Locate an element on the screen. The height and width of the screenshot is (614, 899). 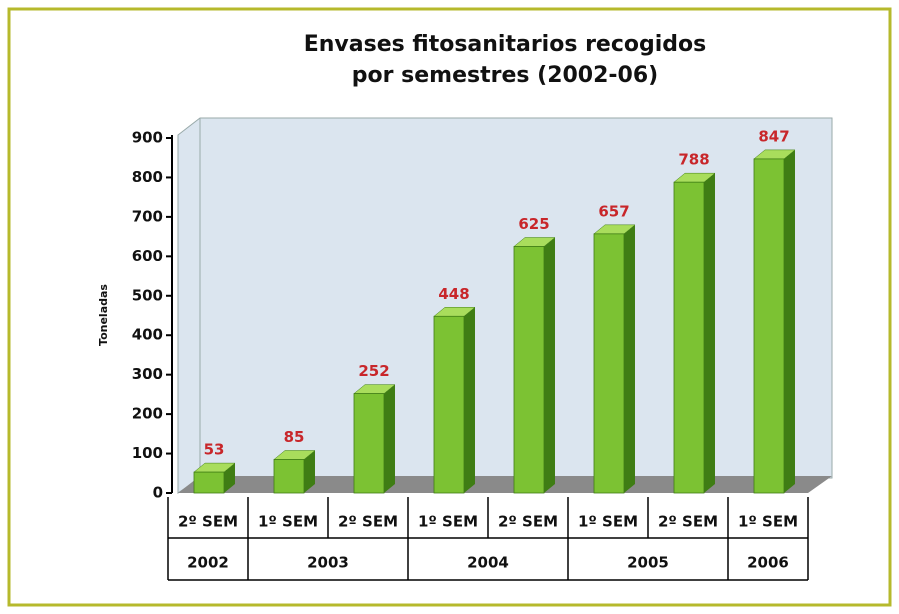
y-tick-label: 900 is located at coordinates (147, 138).